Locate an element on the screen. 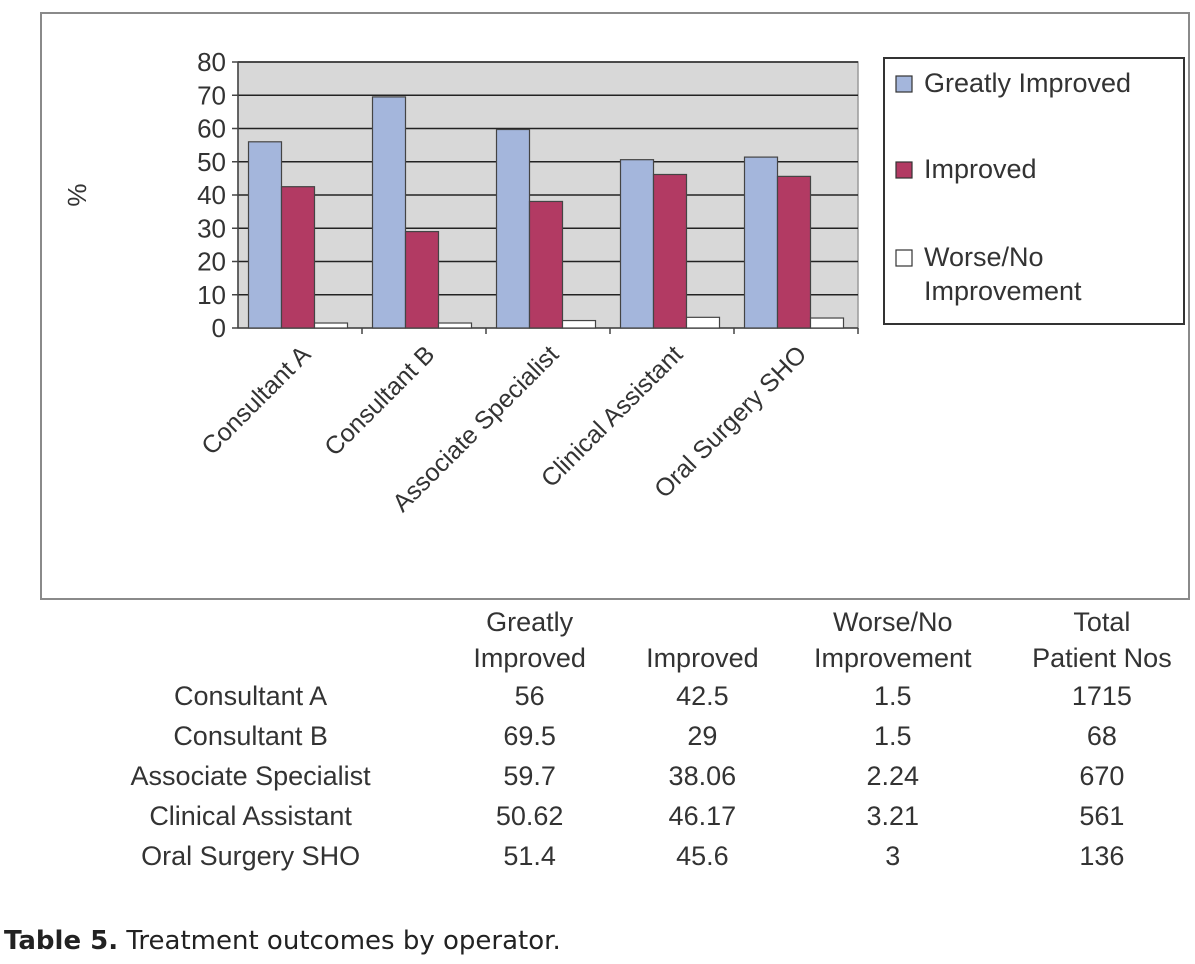  caption-label: Table 5. is located at coordinates (61, 941).